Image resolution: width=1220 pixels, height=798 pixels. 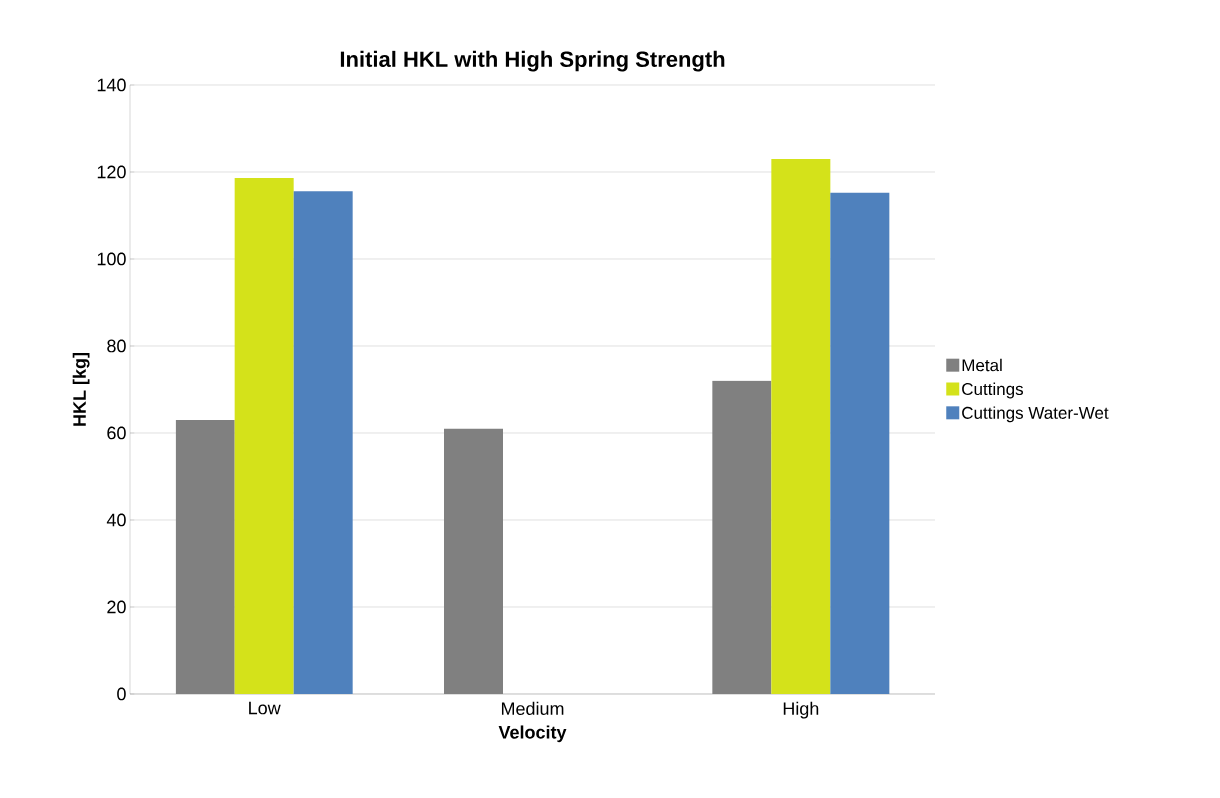 I want to click on y-tick-label: 140, so click(x=111, y=85).